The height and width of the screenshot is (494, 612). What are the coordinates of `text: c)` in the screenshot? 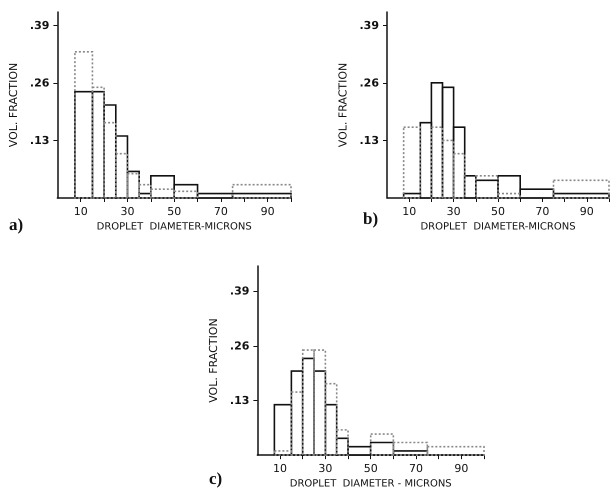 It's located at (215, 478).